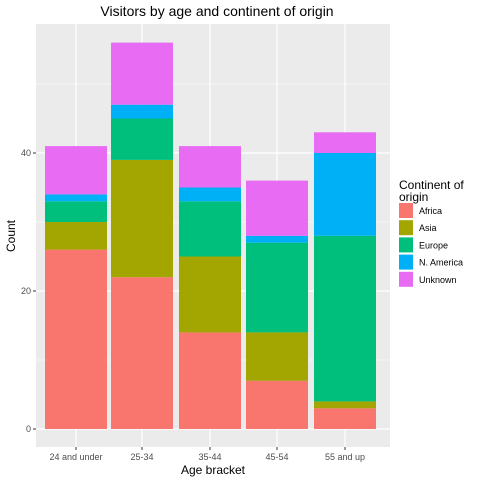 The height and width of the screenshot is (480, 480). What do you see at coordinates (11, 235) in the screenshot?
I see `y-axis-title: Count` at bounding box center [11, 235].